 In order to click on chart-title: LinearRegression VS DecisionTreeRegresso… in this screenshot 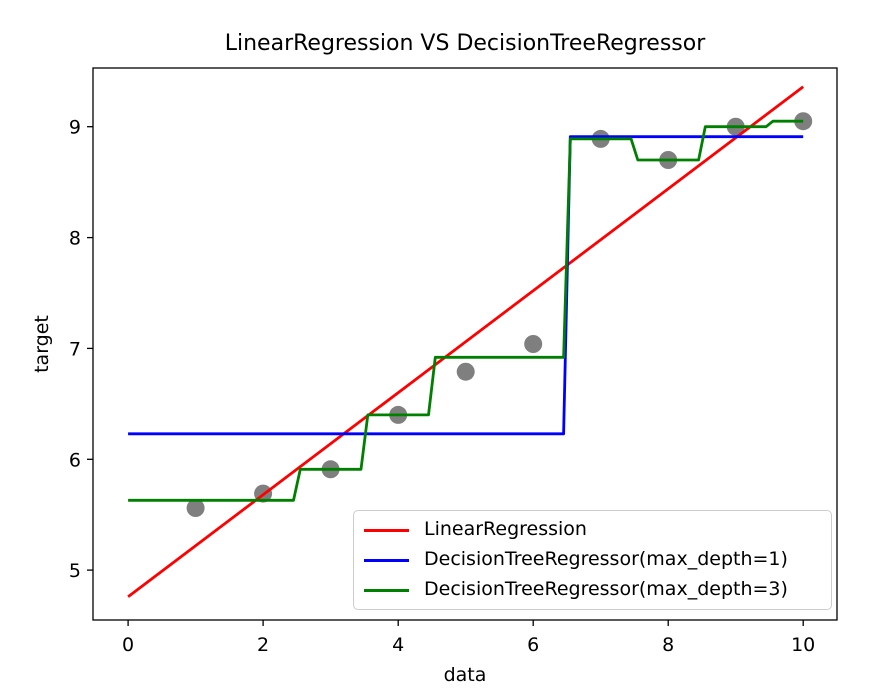, I will do `click(465, 43)`.